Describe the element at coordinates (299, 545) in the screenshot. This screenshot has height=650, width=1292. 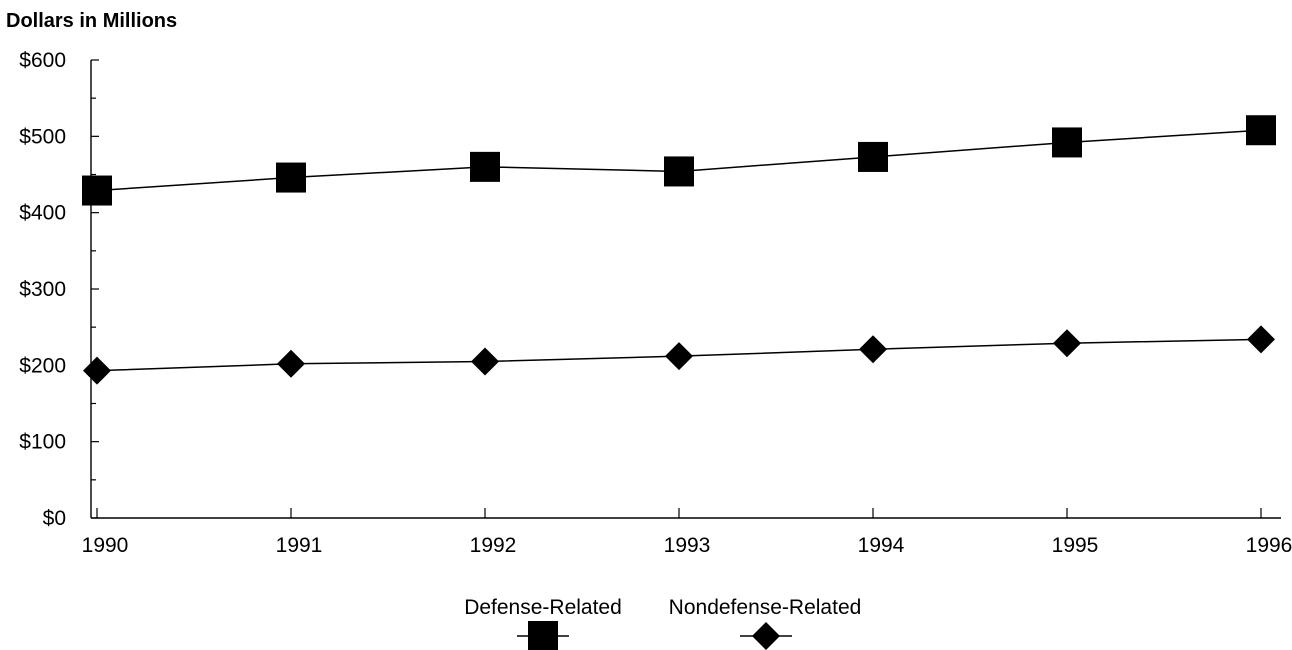
I see `x-tick-label: 1991` at that location.